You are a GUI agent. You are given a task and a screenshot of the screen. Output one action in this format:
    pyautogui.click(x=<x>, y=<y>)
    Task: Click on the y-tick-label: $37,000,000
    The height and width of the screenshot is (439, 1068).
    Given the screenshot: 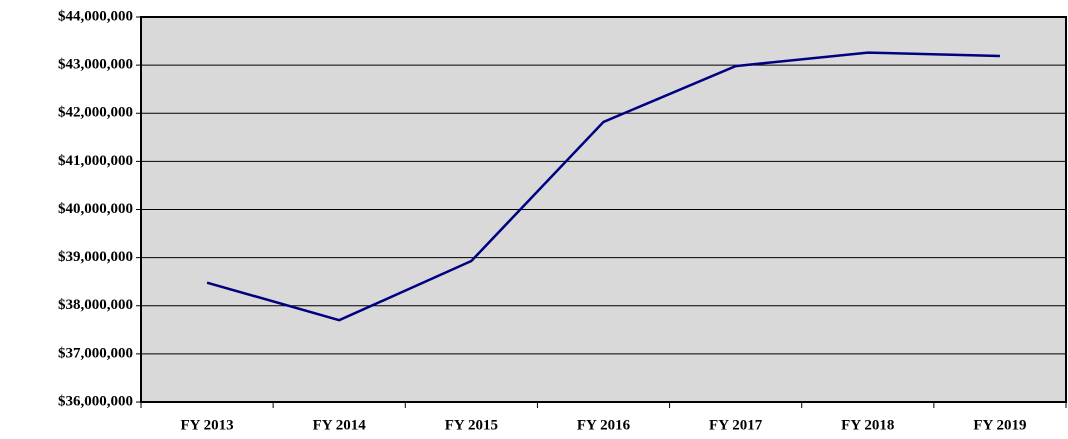 What is the action you would take?
    pyautogui.click(x=95, y=353)
    